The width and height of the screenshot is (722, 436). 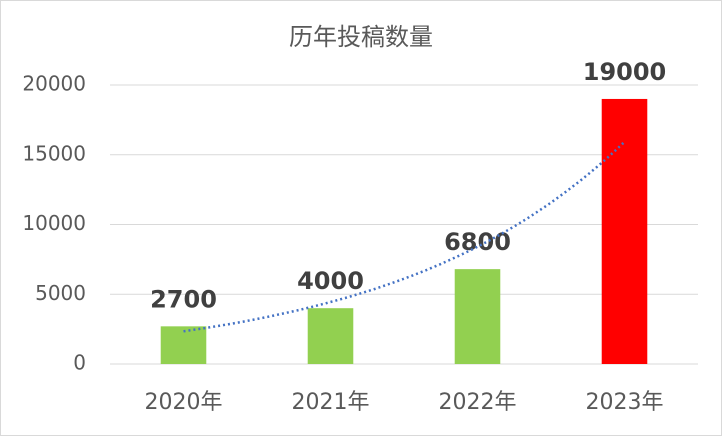 I want to click on x-tick-label: 2021年, so click(x=331, y=402).